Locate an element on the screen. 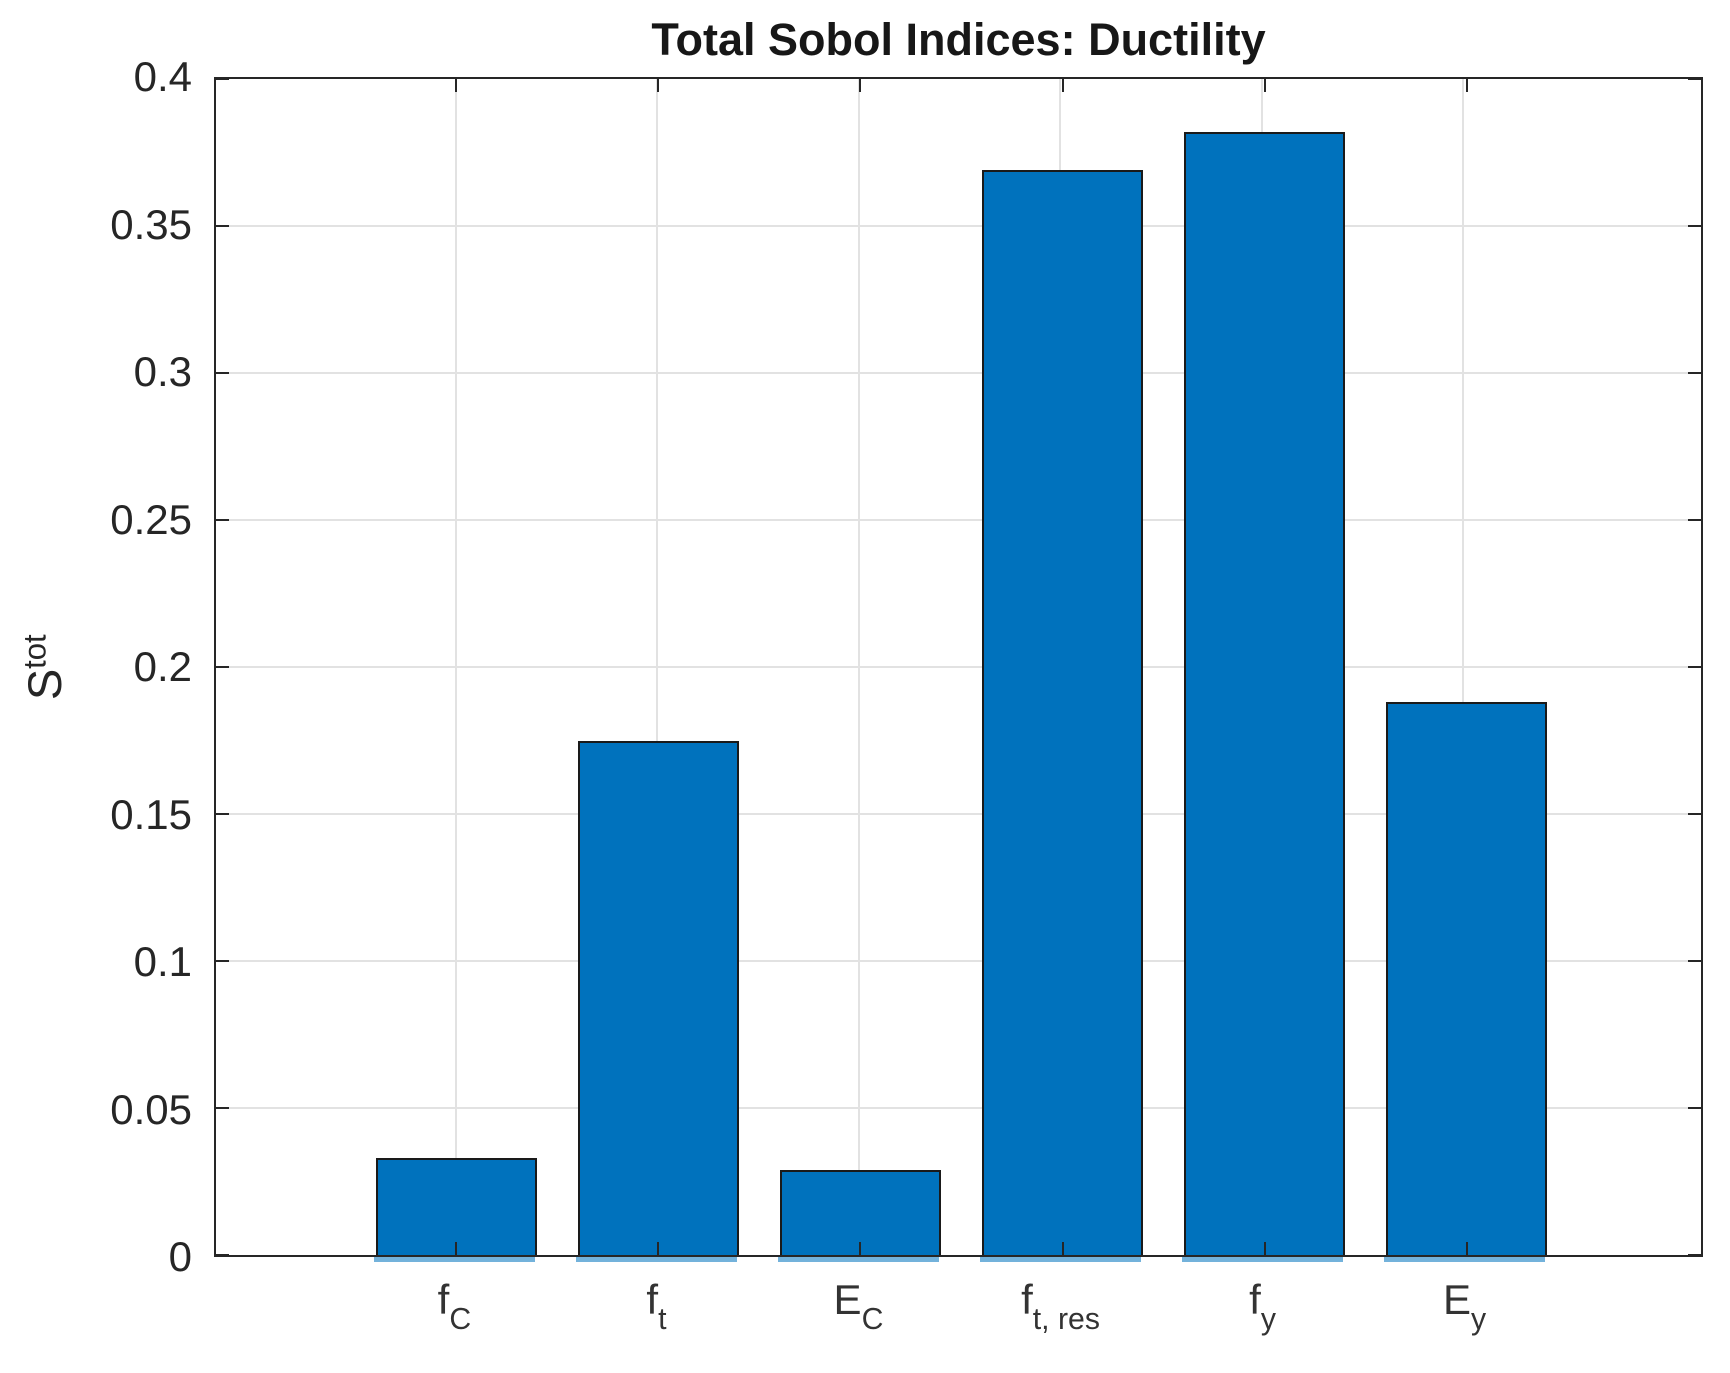 The image size is (1730, 1373). x-axis-tick-labels: fC ft EC ft, res fy Ey is located at coordinates (958, 1324).